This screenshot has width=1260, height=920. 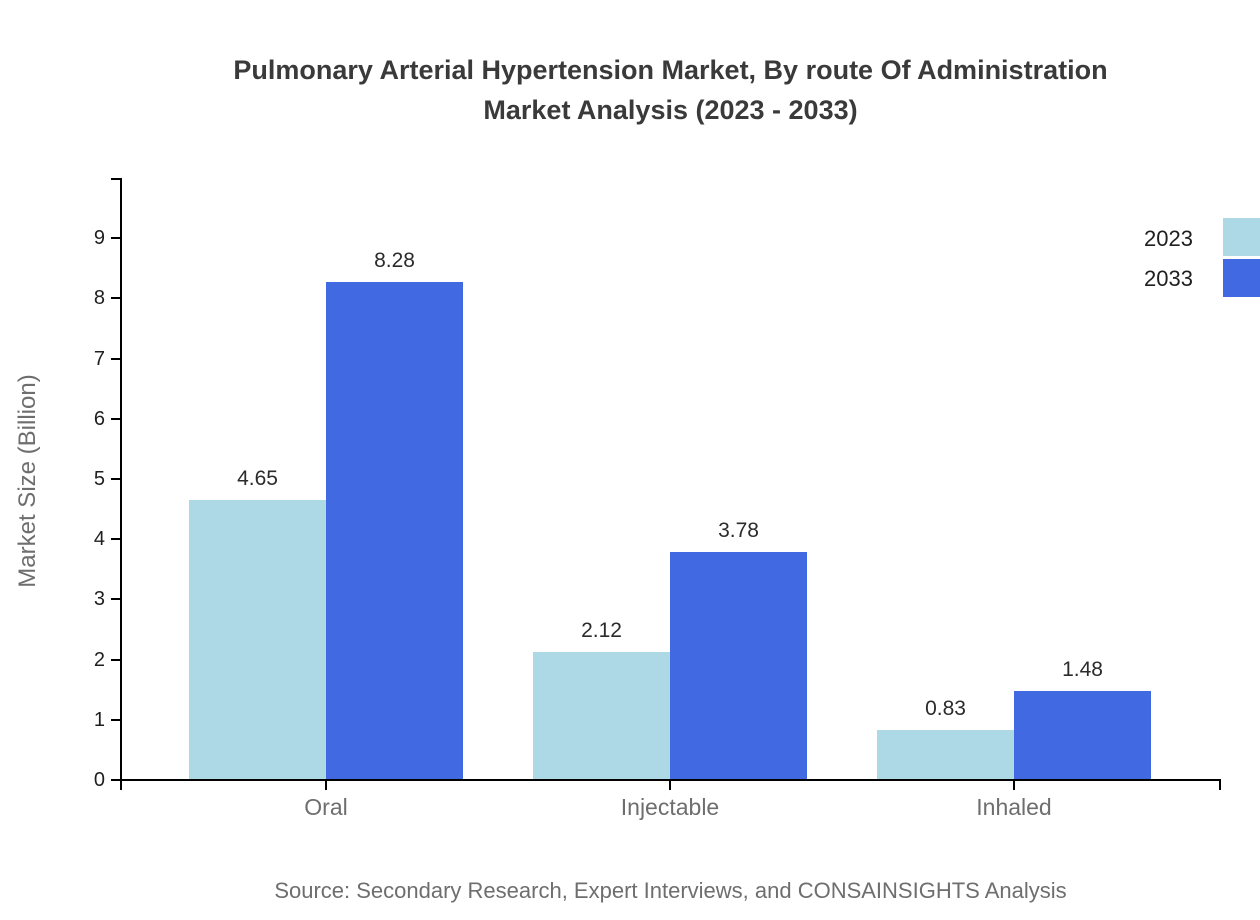 What do you see at coordinates (1168, 278) in the screenshot?
I see `legend-label-2033: 2033` at bounding box center [1168, 278].